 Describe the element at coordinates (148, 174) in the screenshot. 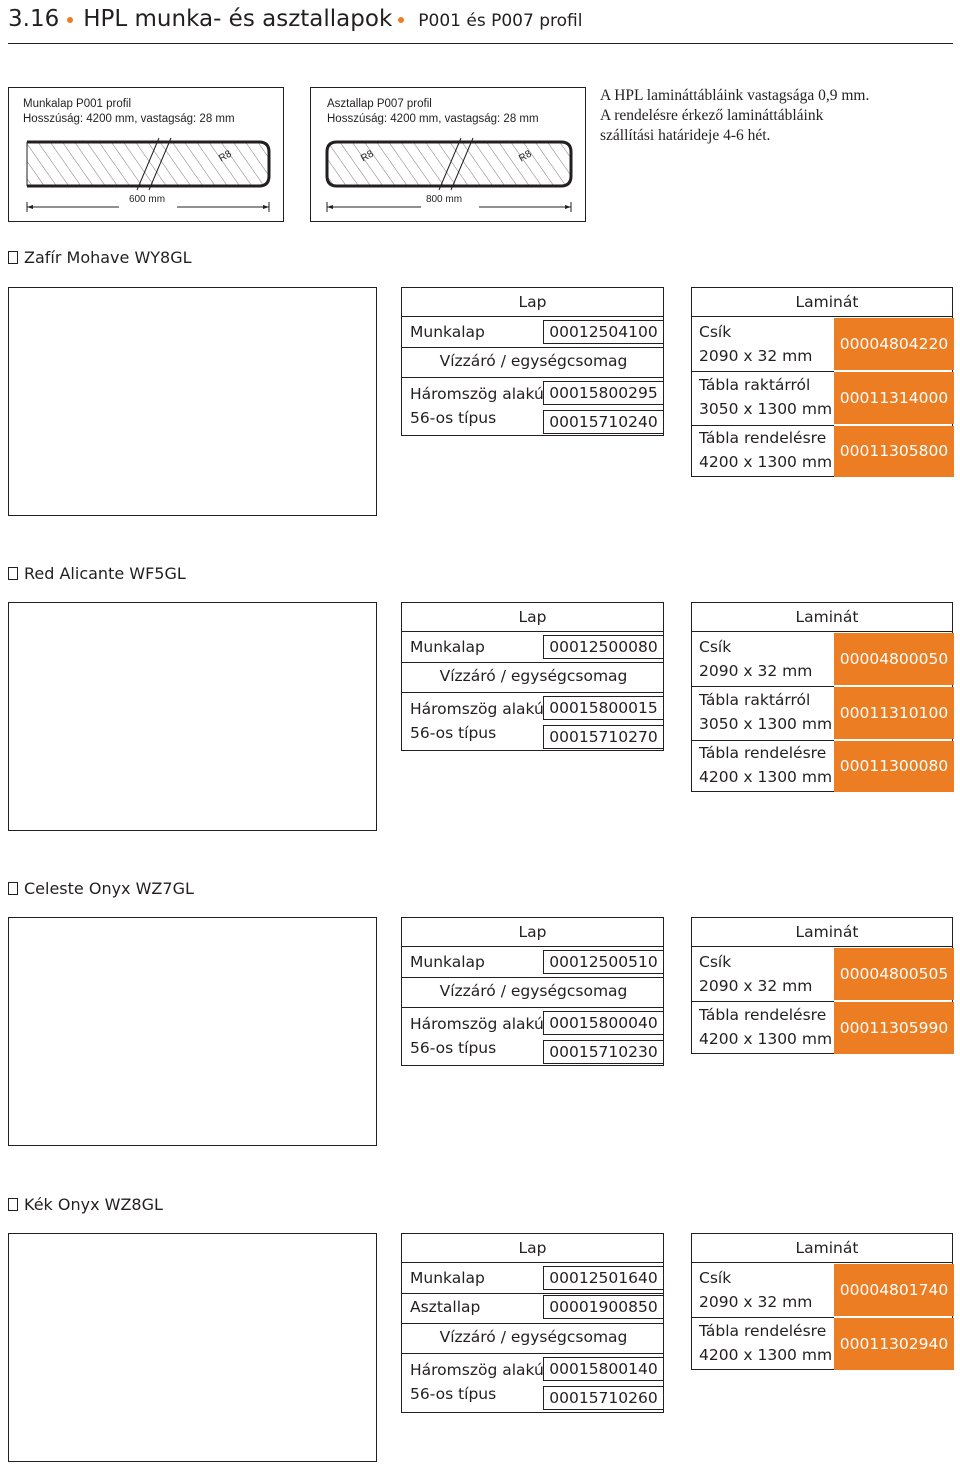

I see `profile-p001-drawing` at that location.